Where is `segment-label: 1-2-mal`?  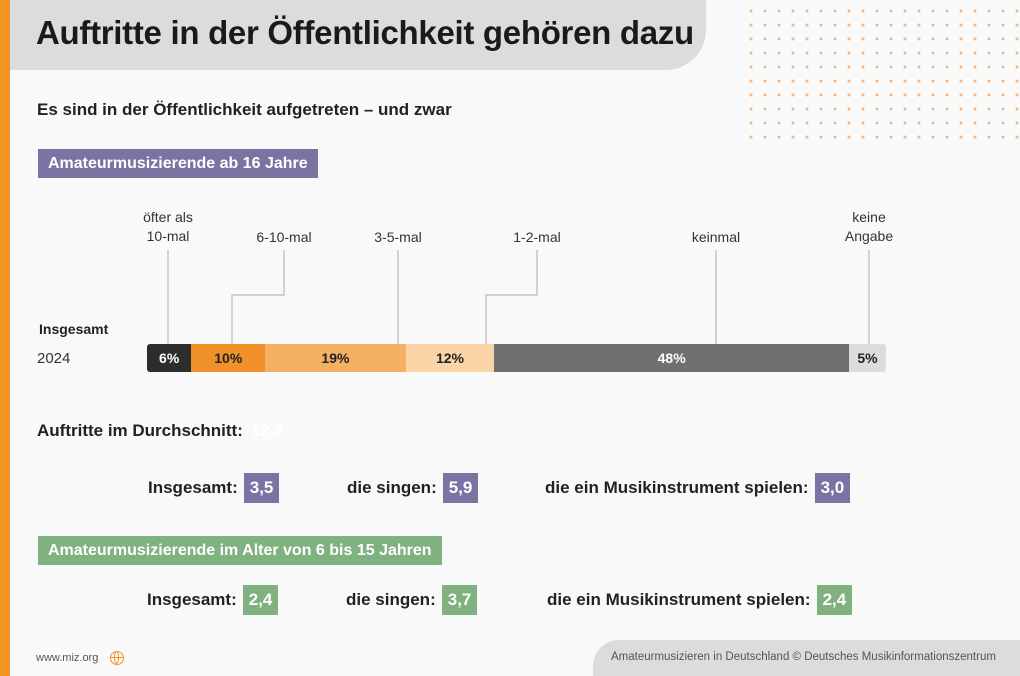
segment-label: 1-2-mal is located at coordinates (537, 237).